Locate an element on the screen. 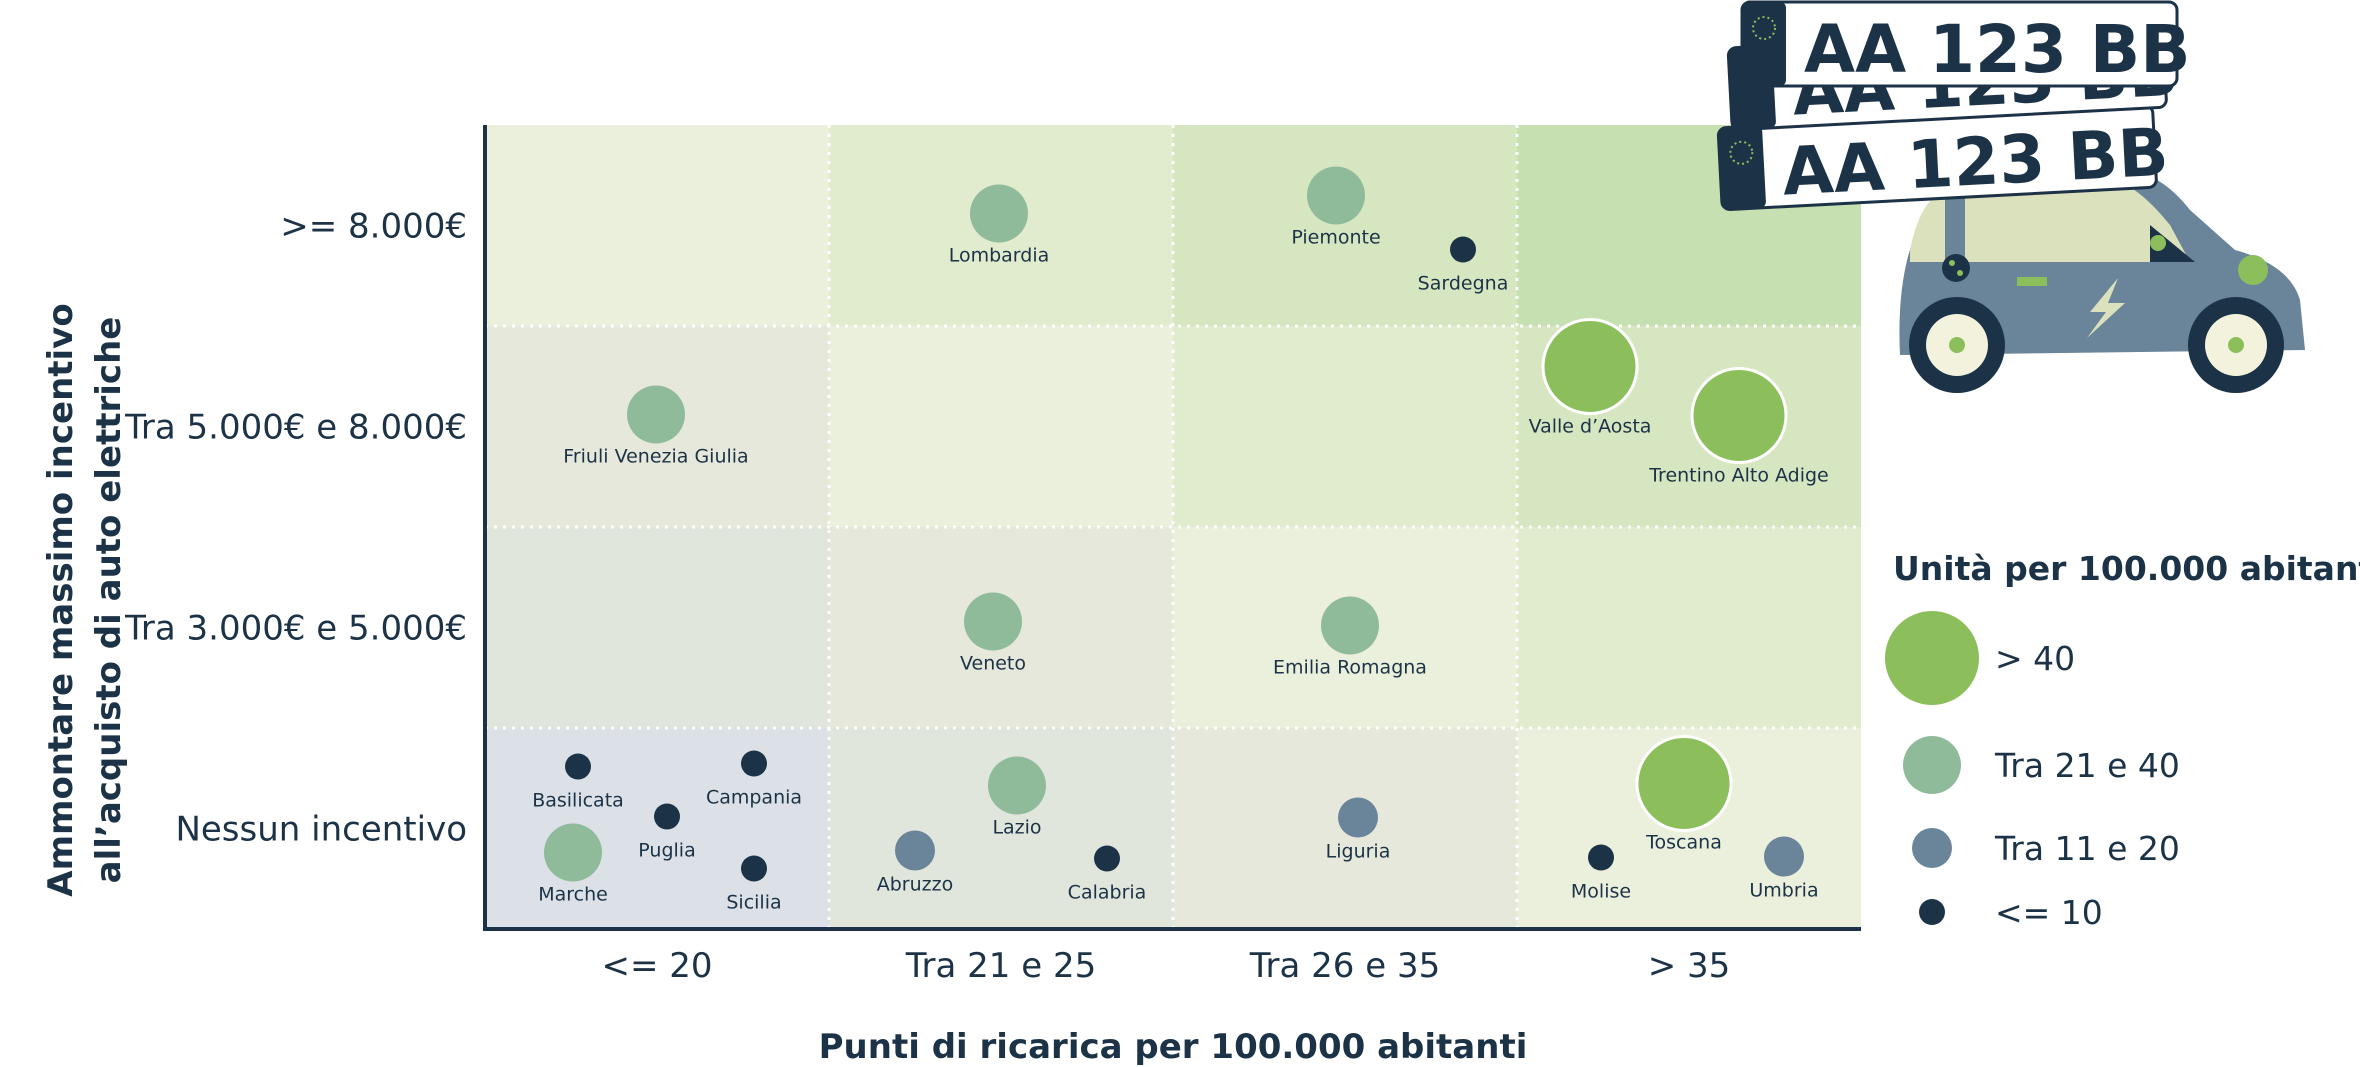  point-label-piemonte: Piemonte is located at coordinates (1335, 238).